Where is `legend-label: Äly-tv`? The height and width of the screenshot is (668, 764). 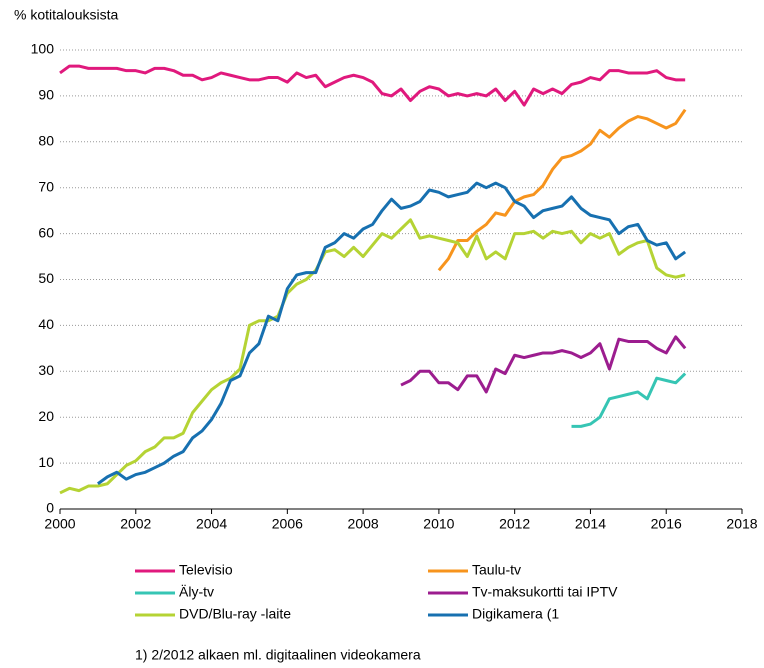
legend-label: Äly-tv is located at coordinates (196, 592).